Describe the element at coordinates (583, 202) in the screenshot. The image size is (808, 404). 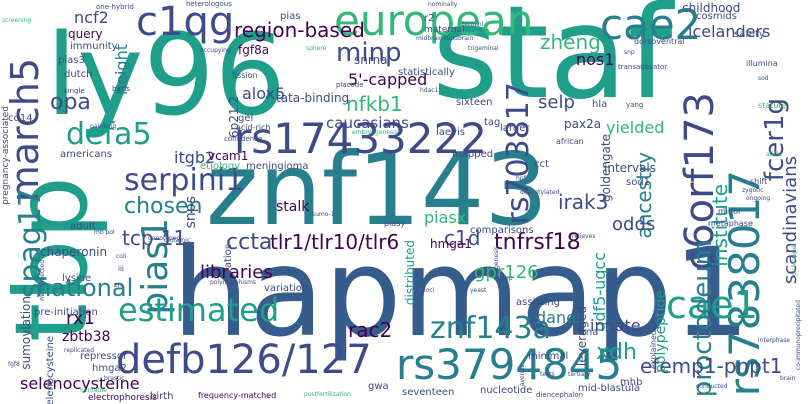
I see `word-irak3: irak3` at that location.